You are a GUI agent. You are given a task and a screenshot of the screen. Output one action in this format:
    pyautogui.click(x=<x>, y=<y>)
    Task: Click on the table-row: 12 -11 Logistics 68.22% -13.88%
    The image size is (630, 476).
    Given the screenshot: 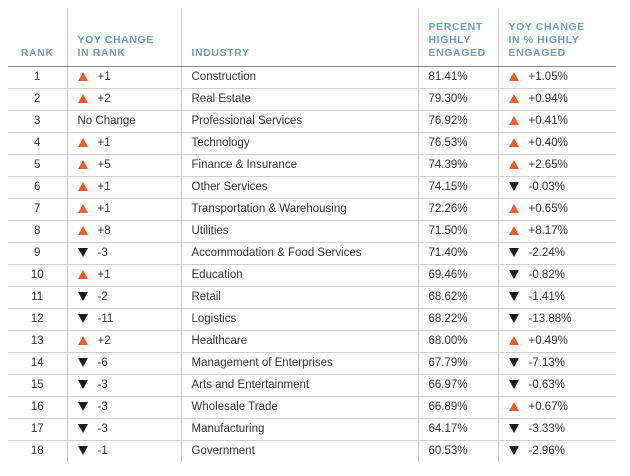 What is the action you would take?
    pyautogui.click(x=312, y=319)
    